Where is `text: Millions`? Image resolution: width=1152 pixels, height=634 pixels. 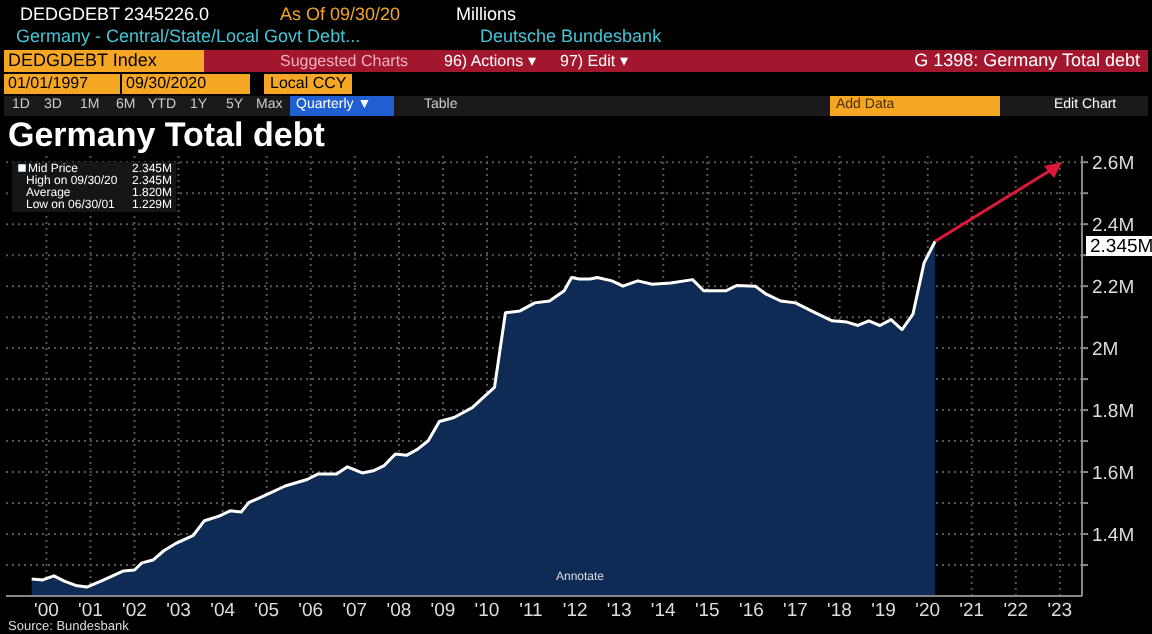
text: Millions is located at coordinates (487, 14).